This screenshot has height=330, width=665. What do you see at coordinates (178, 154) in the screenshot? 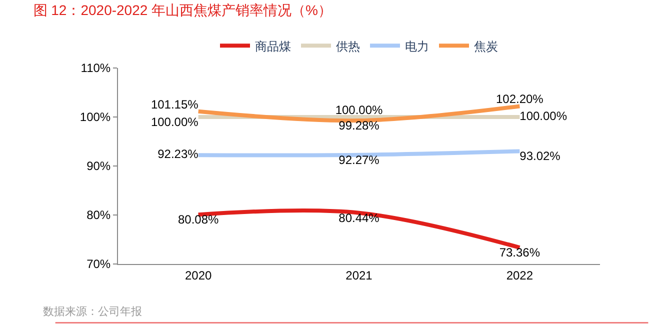
I see `data-label: 92.23%` at bounding box center [178, 154].